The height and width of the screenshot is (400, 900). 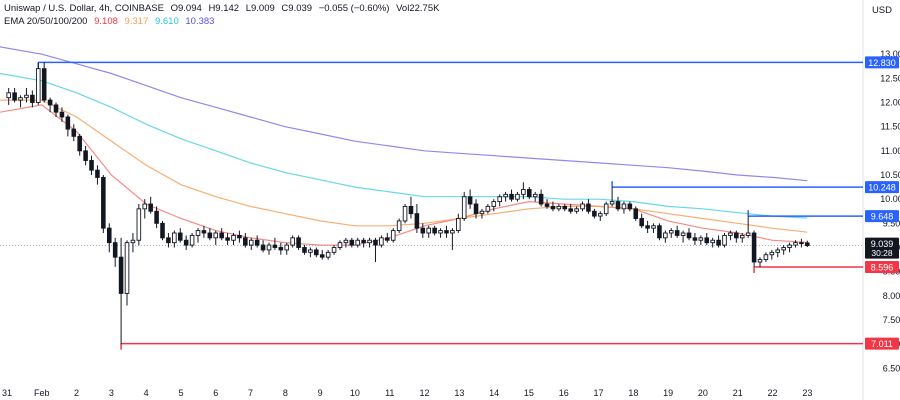 What do you see at coordinates (215, 393) in the screenshot?
I see `x-tick-label: 6` at bounding box center [215, 393].